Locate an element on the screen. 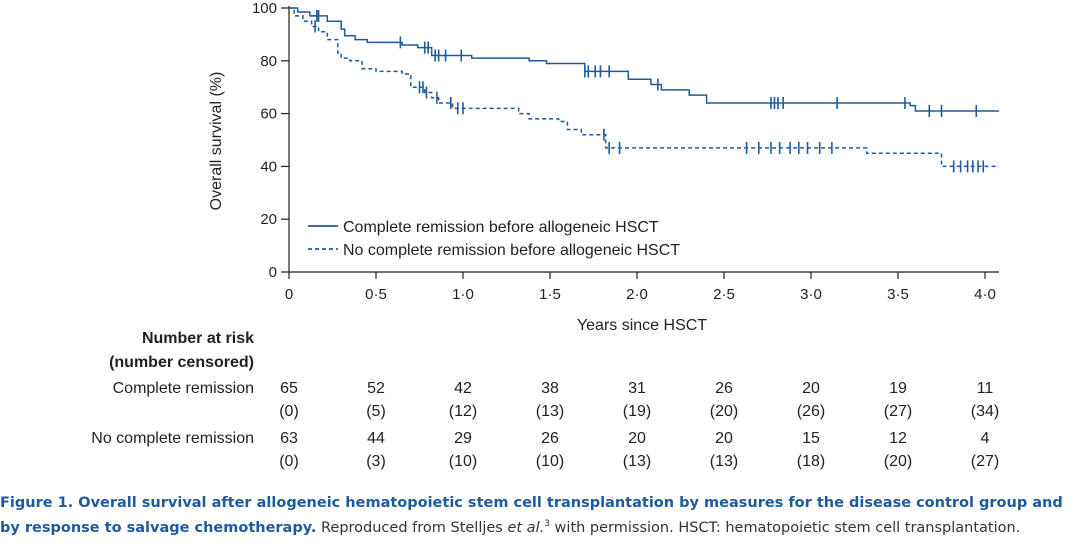 The image size is (1080, 557). risk-censored: (19) is located at coordinates (637, 411).